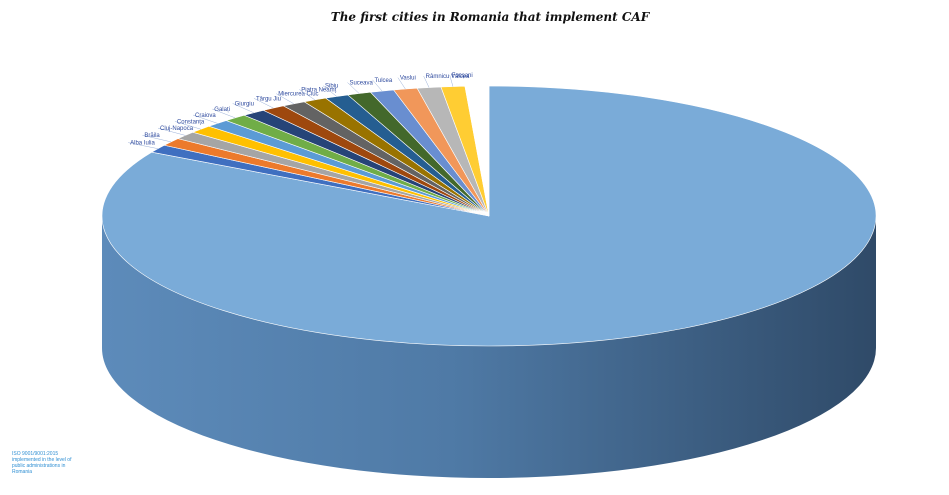 Image resolution: width=949 pixels, height=495 pixels. Describe the element at coordinates (222, 110) in the screenshot. I see `slice-label-7: Galați` at that location.